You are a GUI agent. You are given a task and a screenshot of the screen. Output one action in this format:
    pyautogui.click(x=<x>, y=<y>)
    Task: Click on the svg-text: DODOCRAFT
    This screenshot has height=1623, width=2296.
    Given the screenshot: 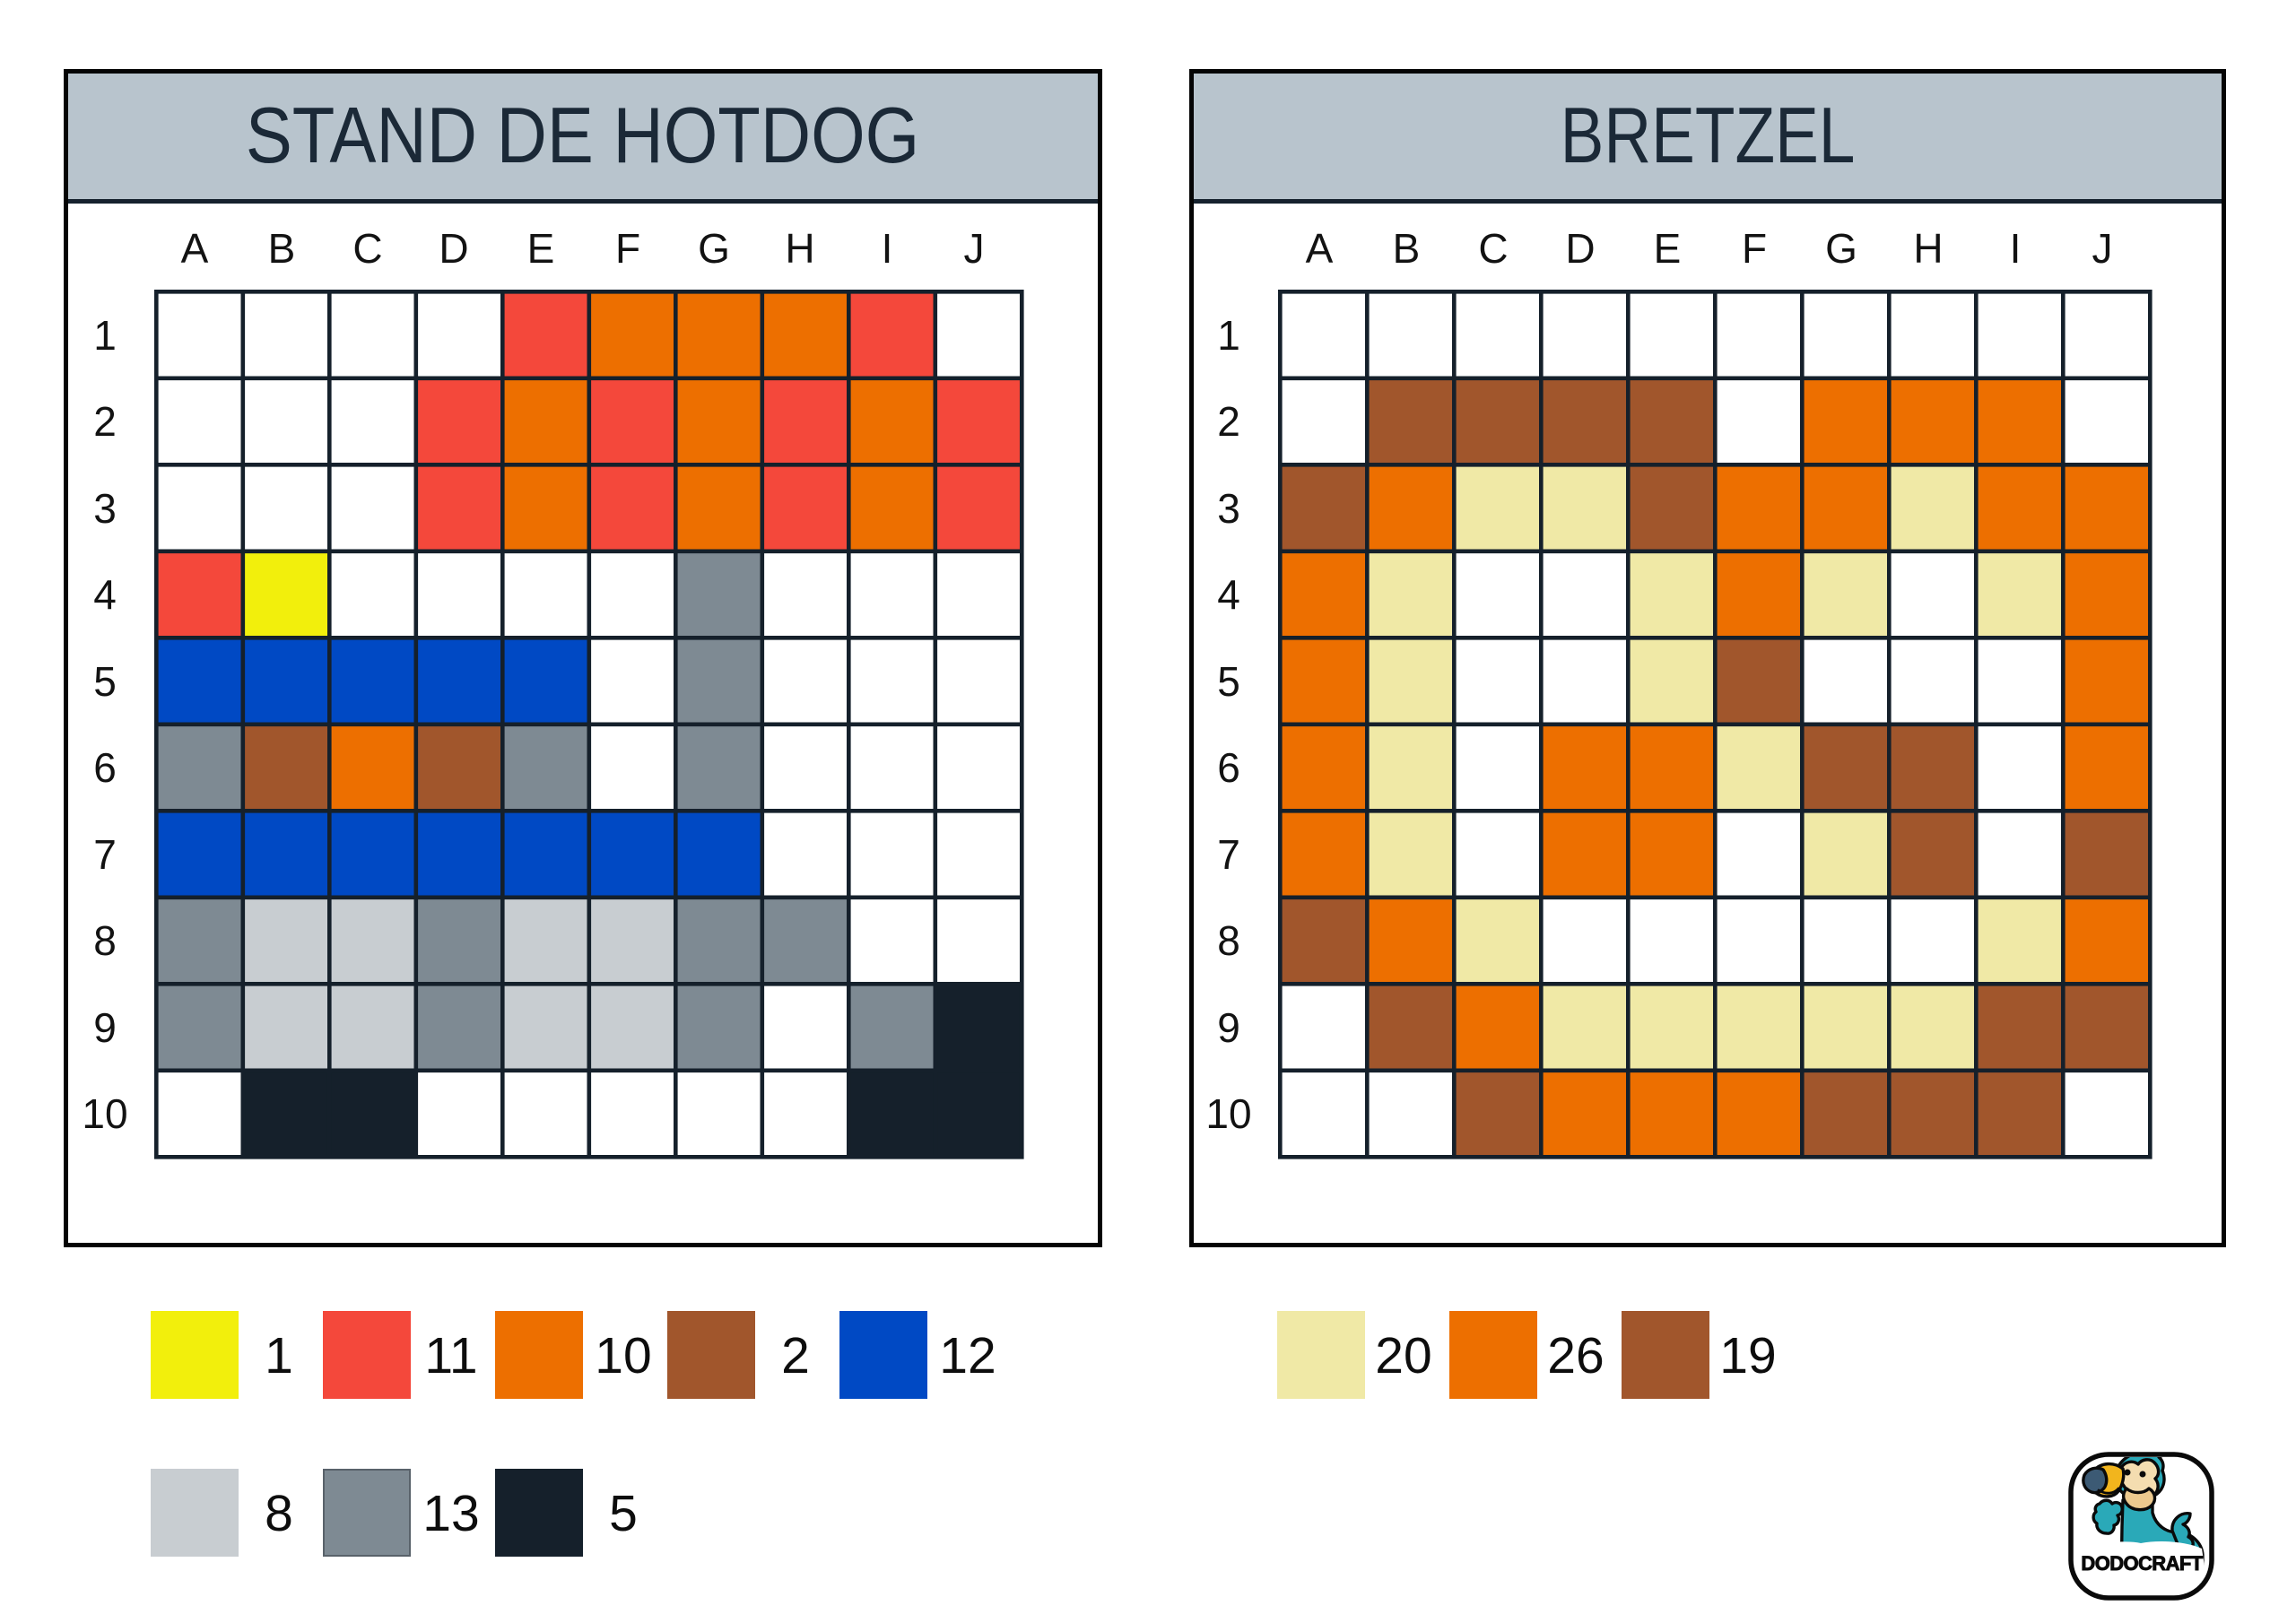 What is the action you would take?
    pyautogui.click(x=2142, y=1563)
    